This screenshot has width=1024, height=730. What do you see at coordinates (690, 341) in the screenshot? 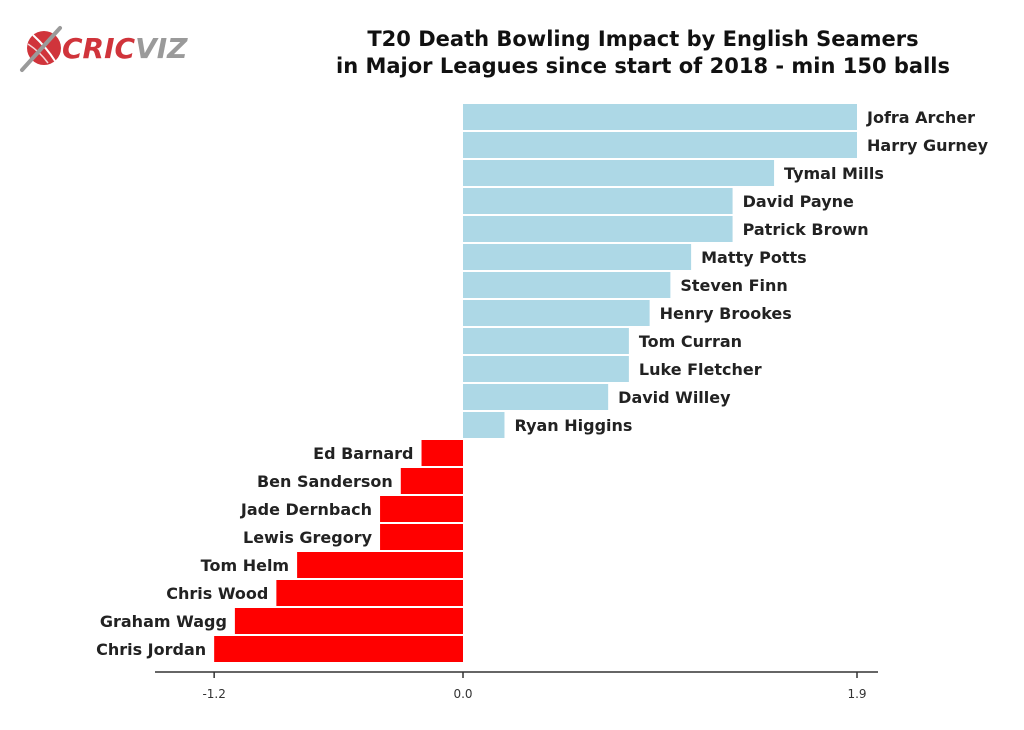
I see `bar-label: Tom Curran` at bounding box center [690, 341].